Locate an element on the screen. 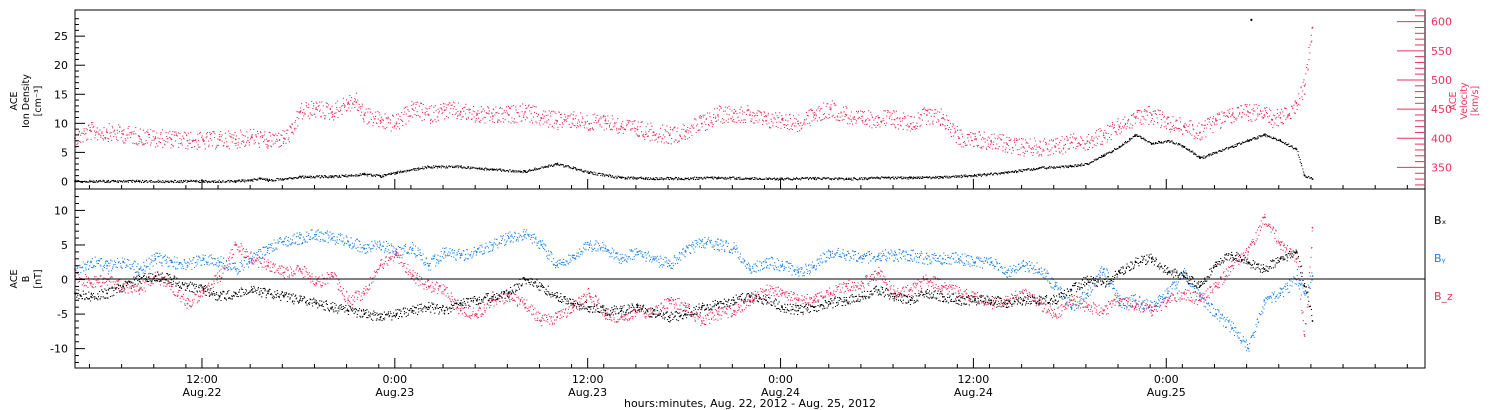 The image size is (1500, 410). x-tick-time-label: 0:00 is located at coordinates (780, 379).